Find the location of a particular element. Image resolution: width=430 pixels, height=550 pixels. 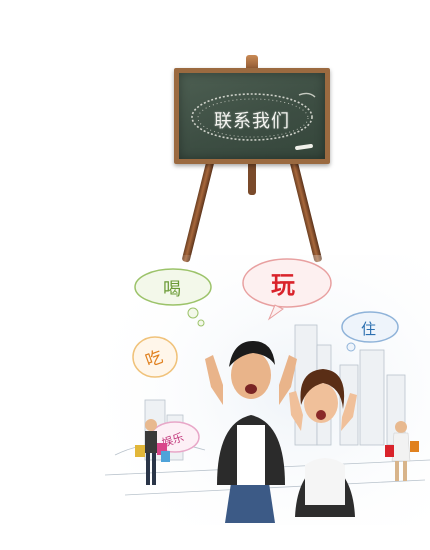

board-title: 联系我们 is located at coordinates (252, 121).